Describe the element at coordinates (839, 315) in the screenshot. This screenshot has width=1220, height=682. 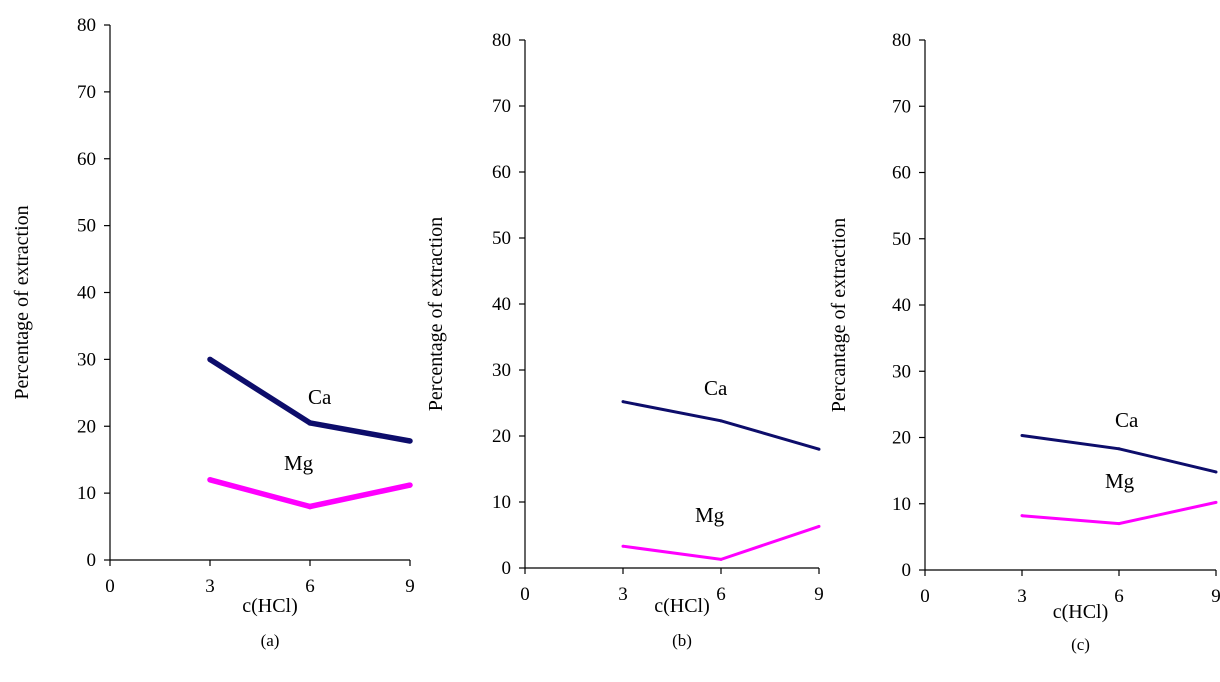
I see `y-axis-title: Percantage of extraction` at that location.